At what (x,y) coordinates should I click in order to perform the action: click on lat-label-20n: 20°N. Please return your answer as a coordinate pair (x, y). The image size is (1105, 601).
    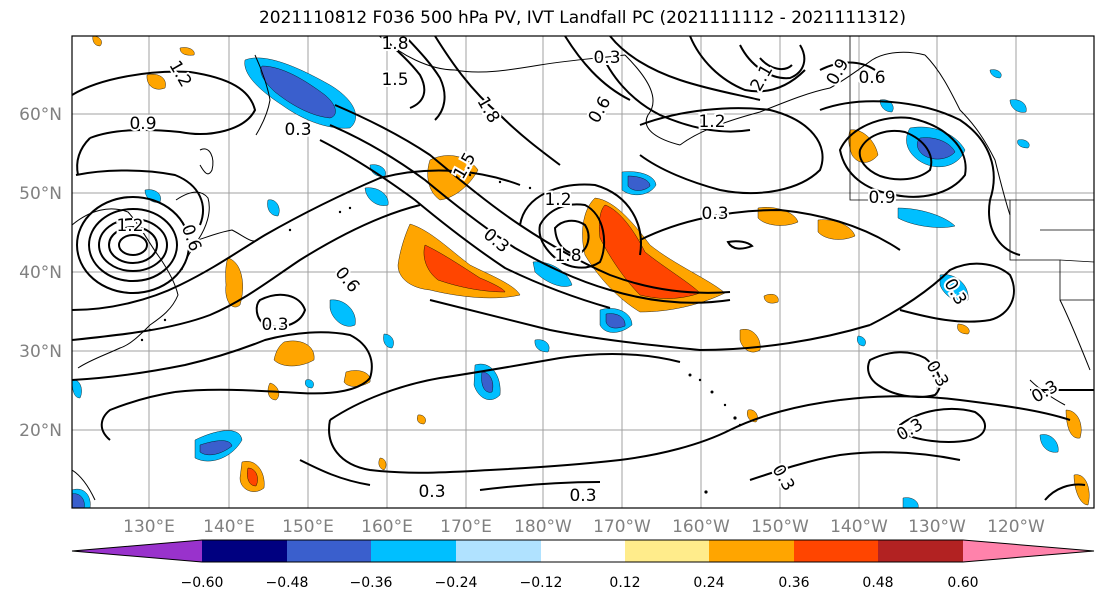
    Looking at the image, I should click on (40, 431).